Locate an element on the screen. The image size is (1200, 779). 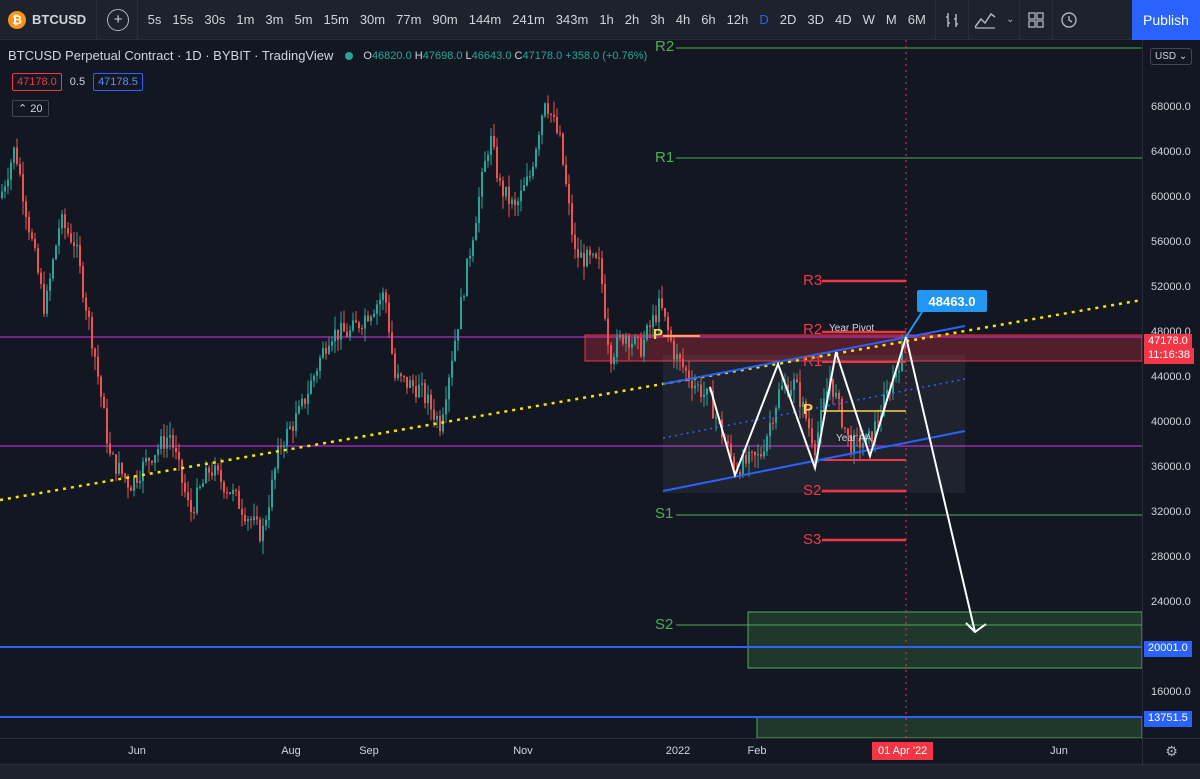
sell-button: 47178.0 is located at coordinates (37, 82).